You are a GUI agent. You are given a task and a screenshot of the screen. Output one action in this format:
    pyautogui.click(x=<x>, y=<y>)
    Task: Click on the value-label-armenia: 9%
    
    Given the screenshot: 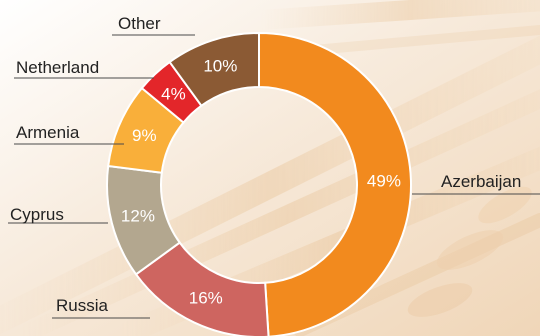 What is the action you would take?
    pyautogui.click(x=144, y=135)
    